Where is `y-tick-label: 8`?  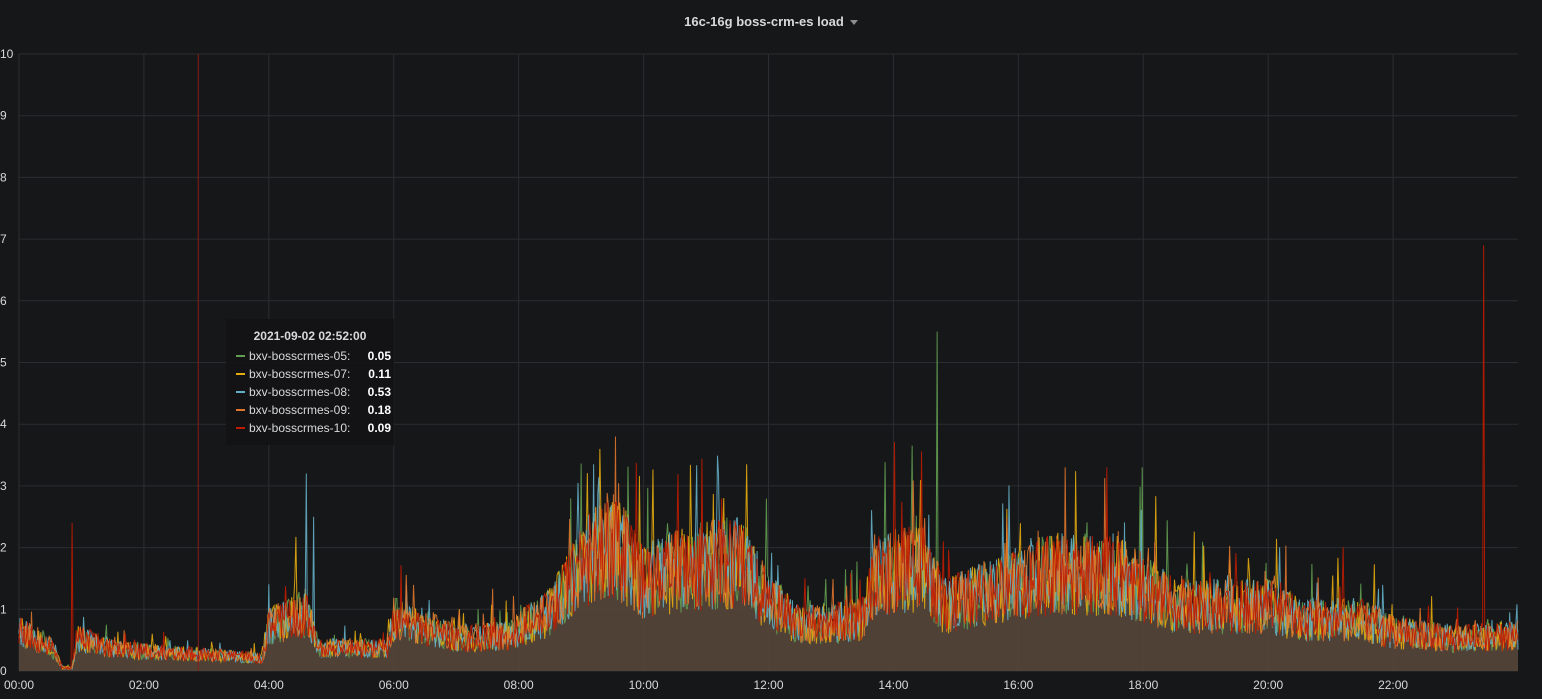 y-tick-label: 8 is located at coordinates (3, 177).